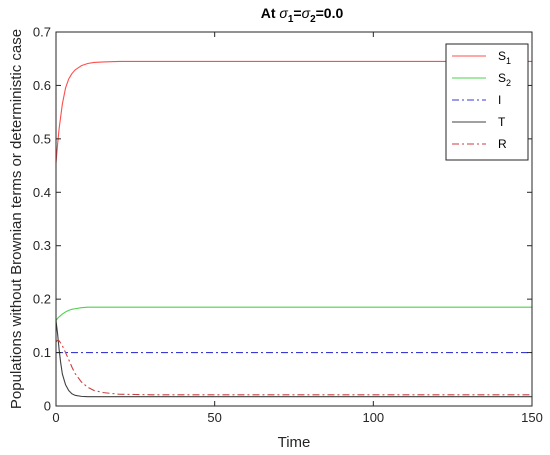 This screenshot has width=550, height=455. Describe the element at coordinates (214, 417) in the screenshot. I see `x-tick-label: 50` at that location.